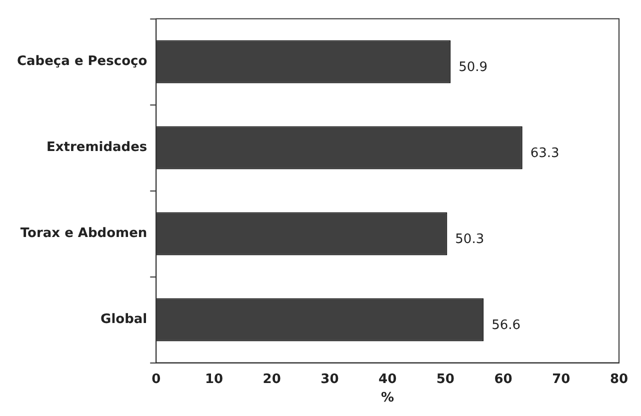 The width and height of the screenshot is (641, 416). I want to click on data-label: 50.3, so click(469, 240).